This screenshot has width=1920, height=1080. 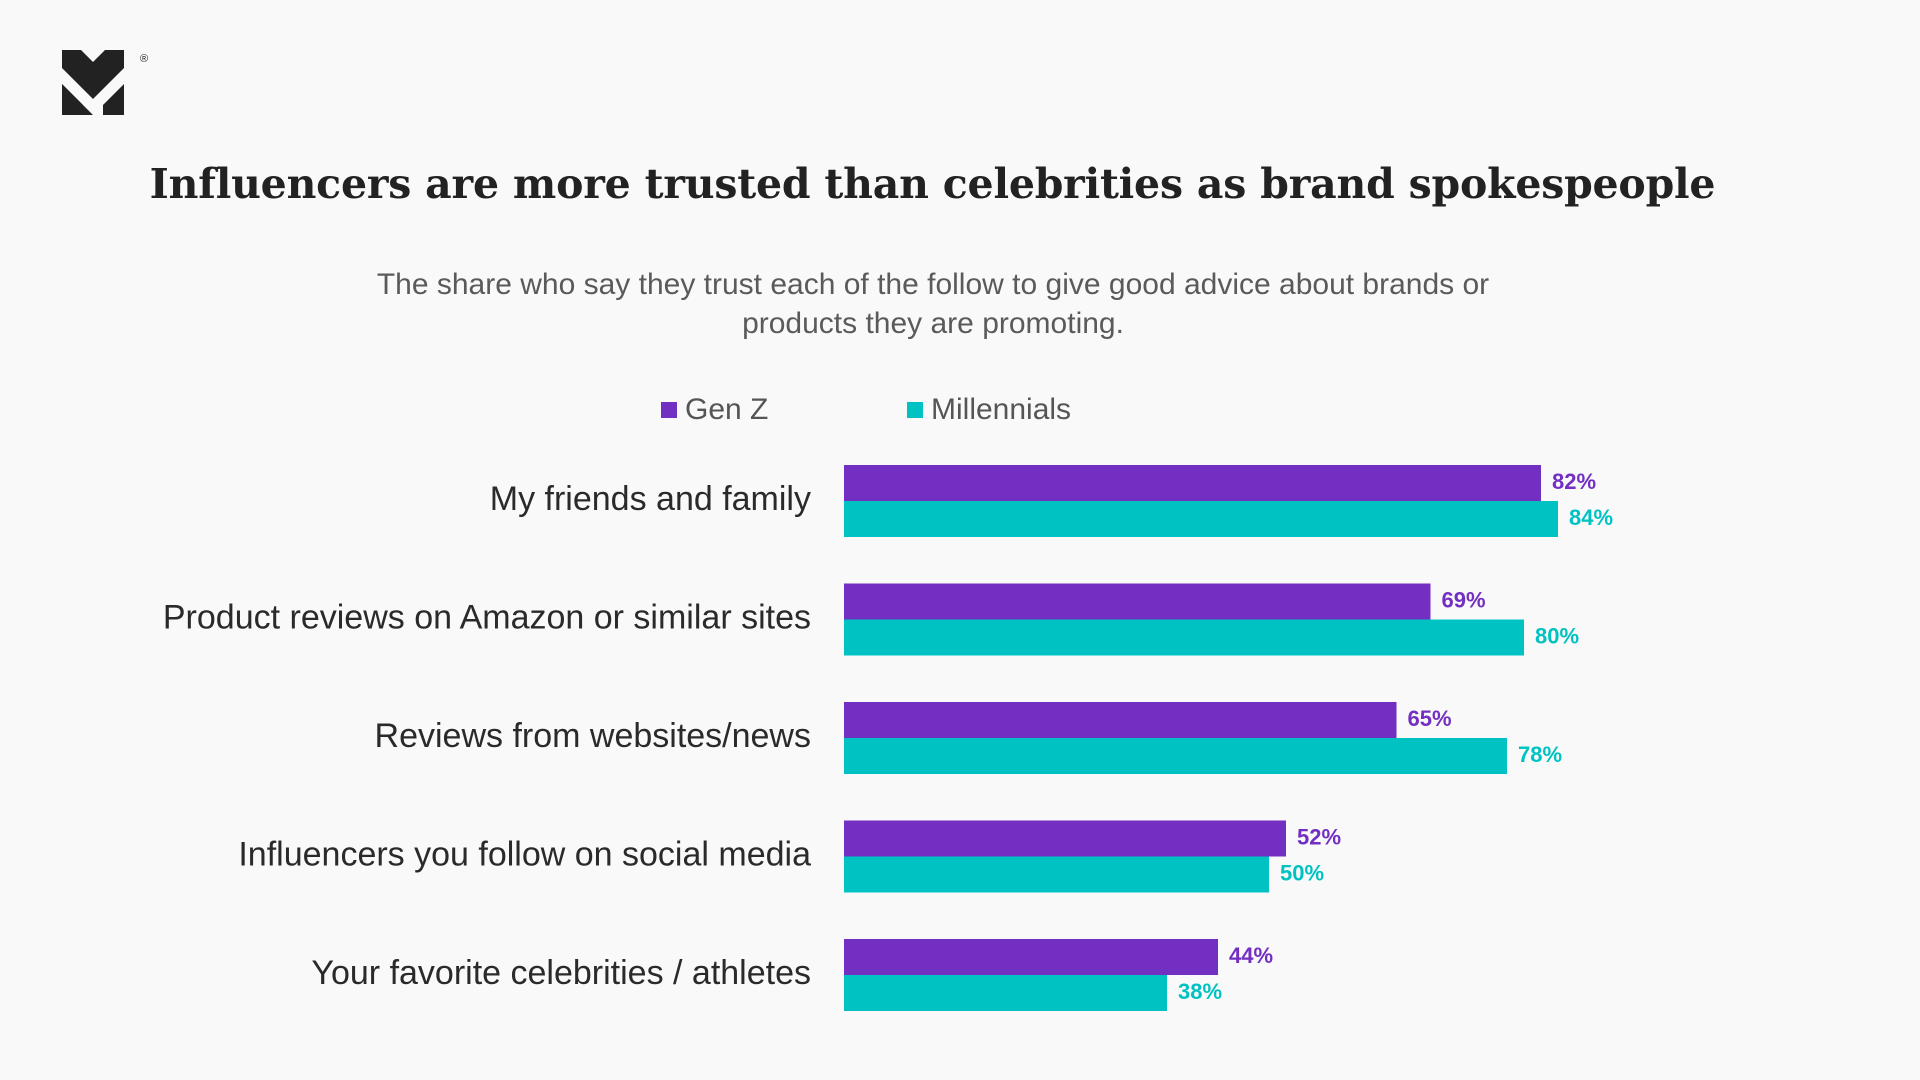 What do you see at coordinates (561, 973) in the screenshot?
I see `category-label: Your favorite celebrities / athletes` at bounding box center [561, 973].